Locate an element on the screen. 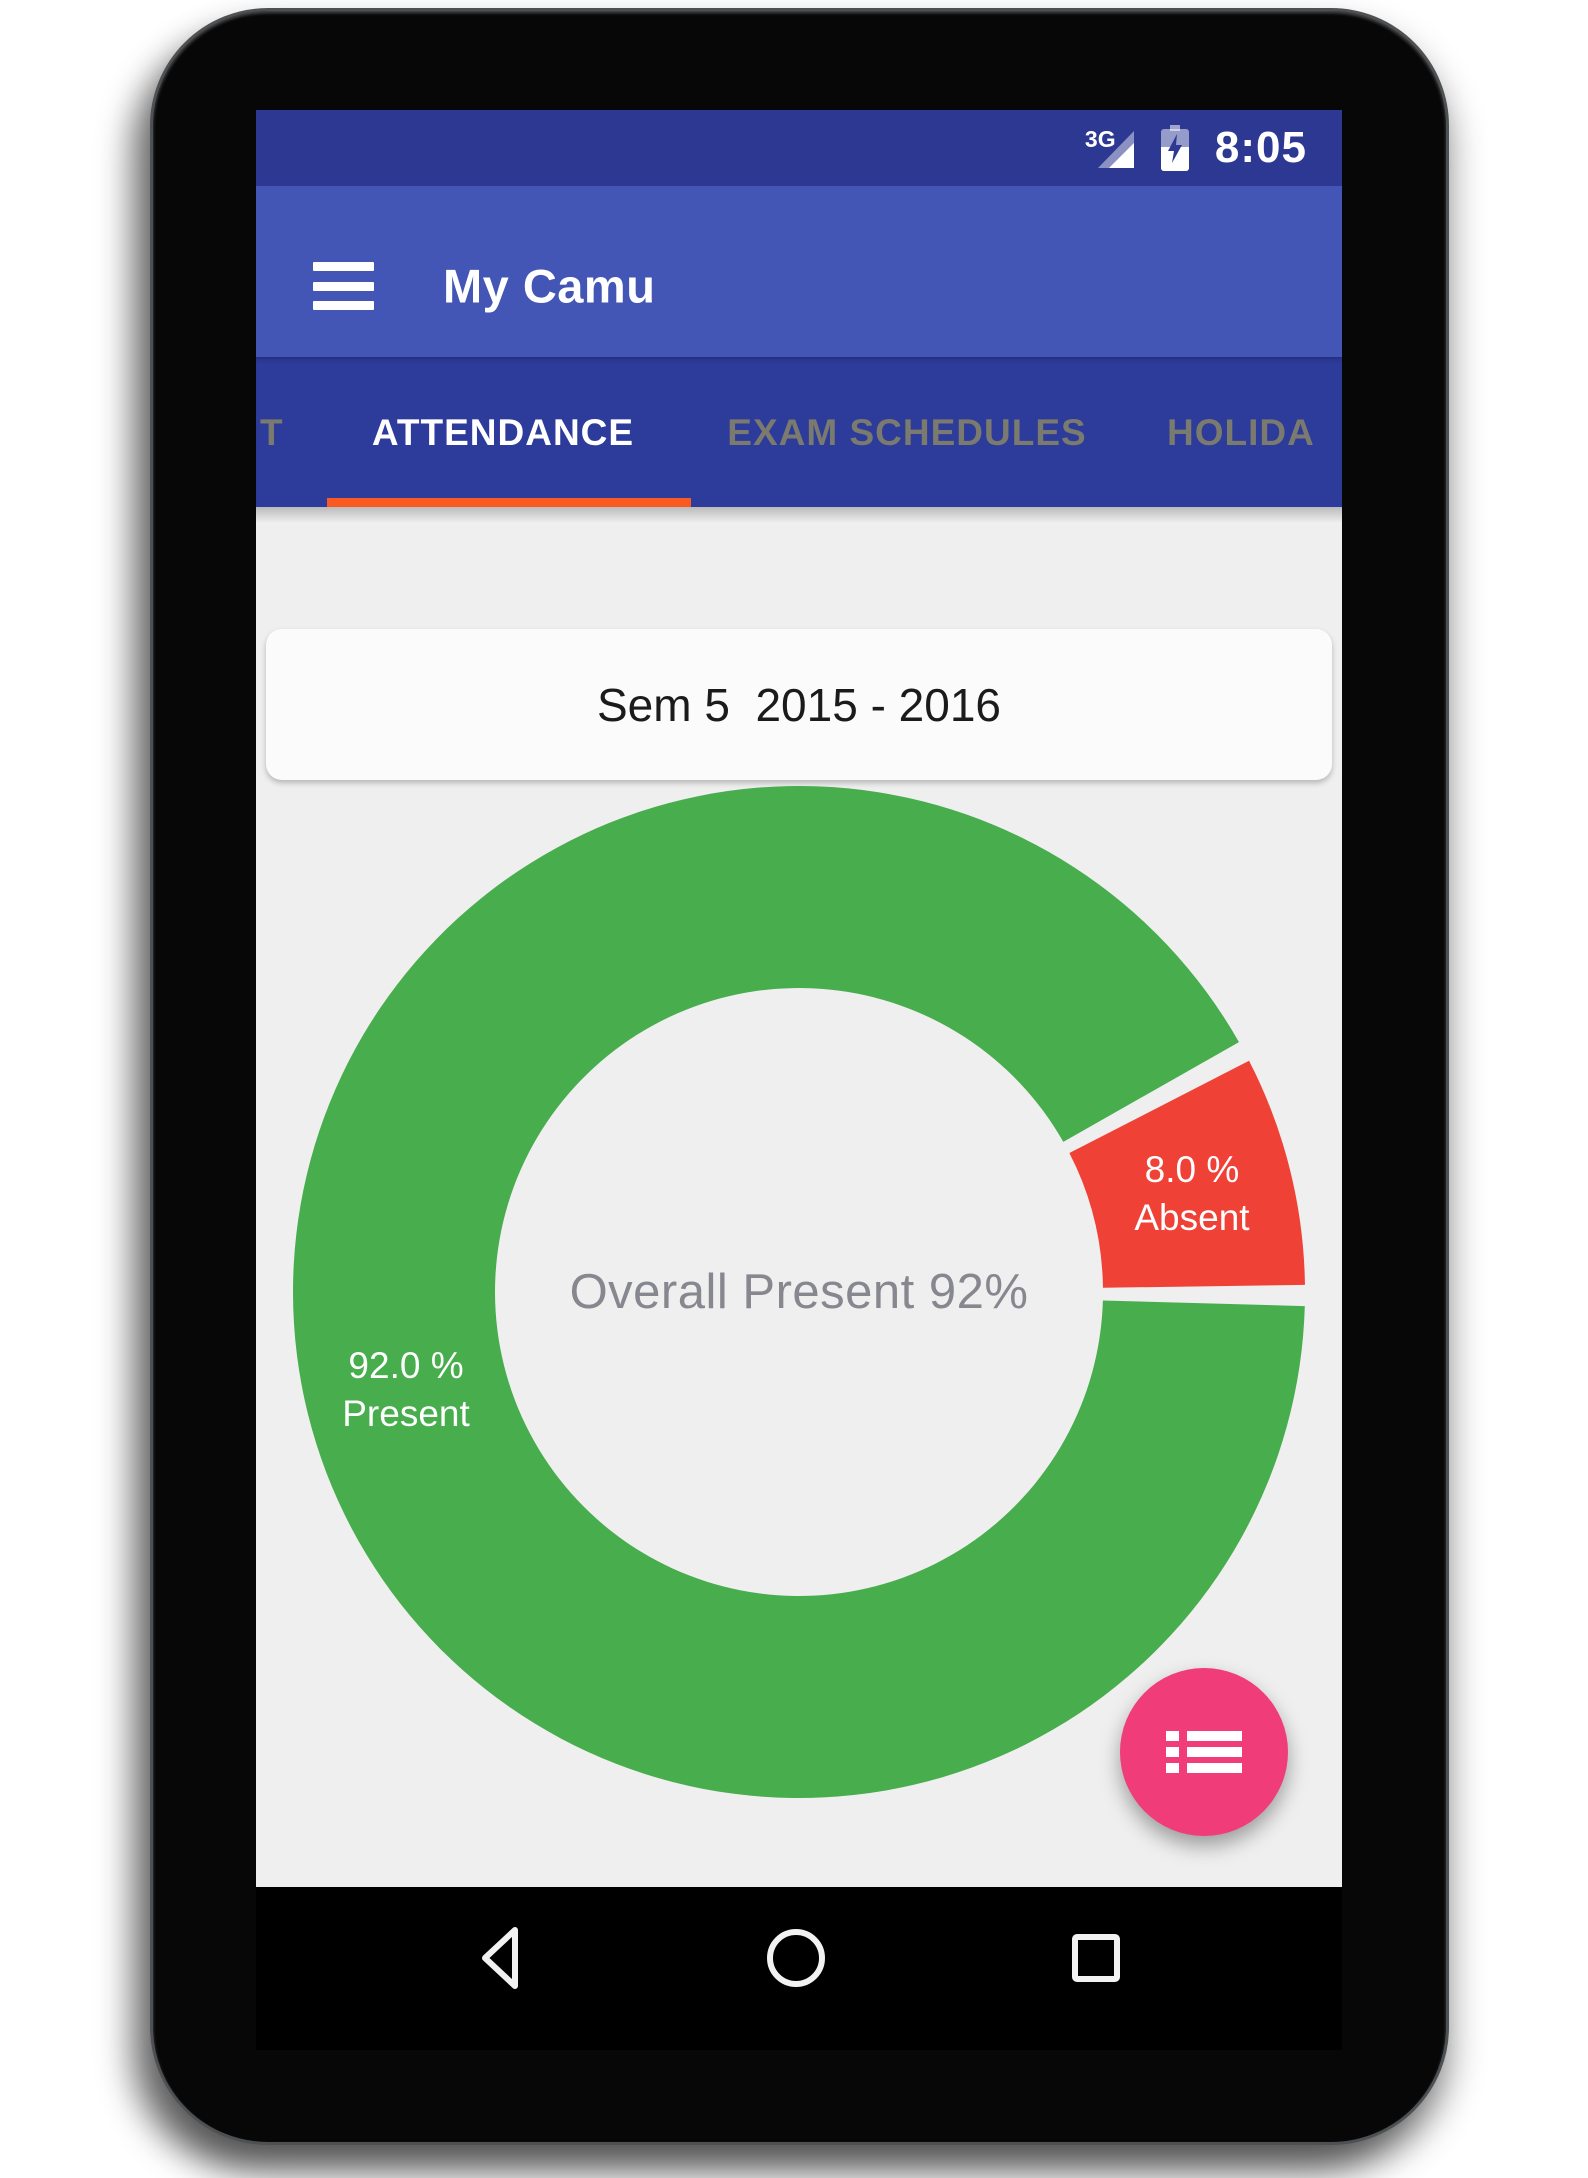 The width and height of the screenshot is (1588, 2178). active-tab-indicator is located at coordinates (509, 502).